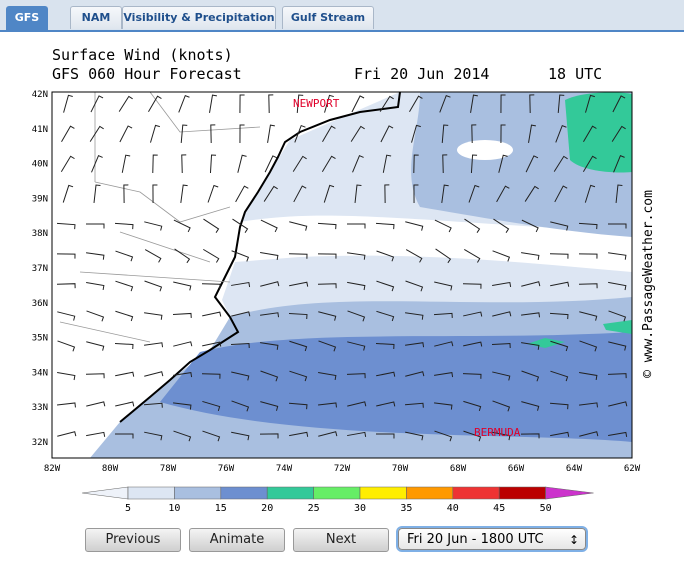 This screenshot has width=684, height=562. I want to click on nav-button: Animate, so click(237, 540).